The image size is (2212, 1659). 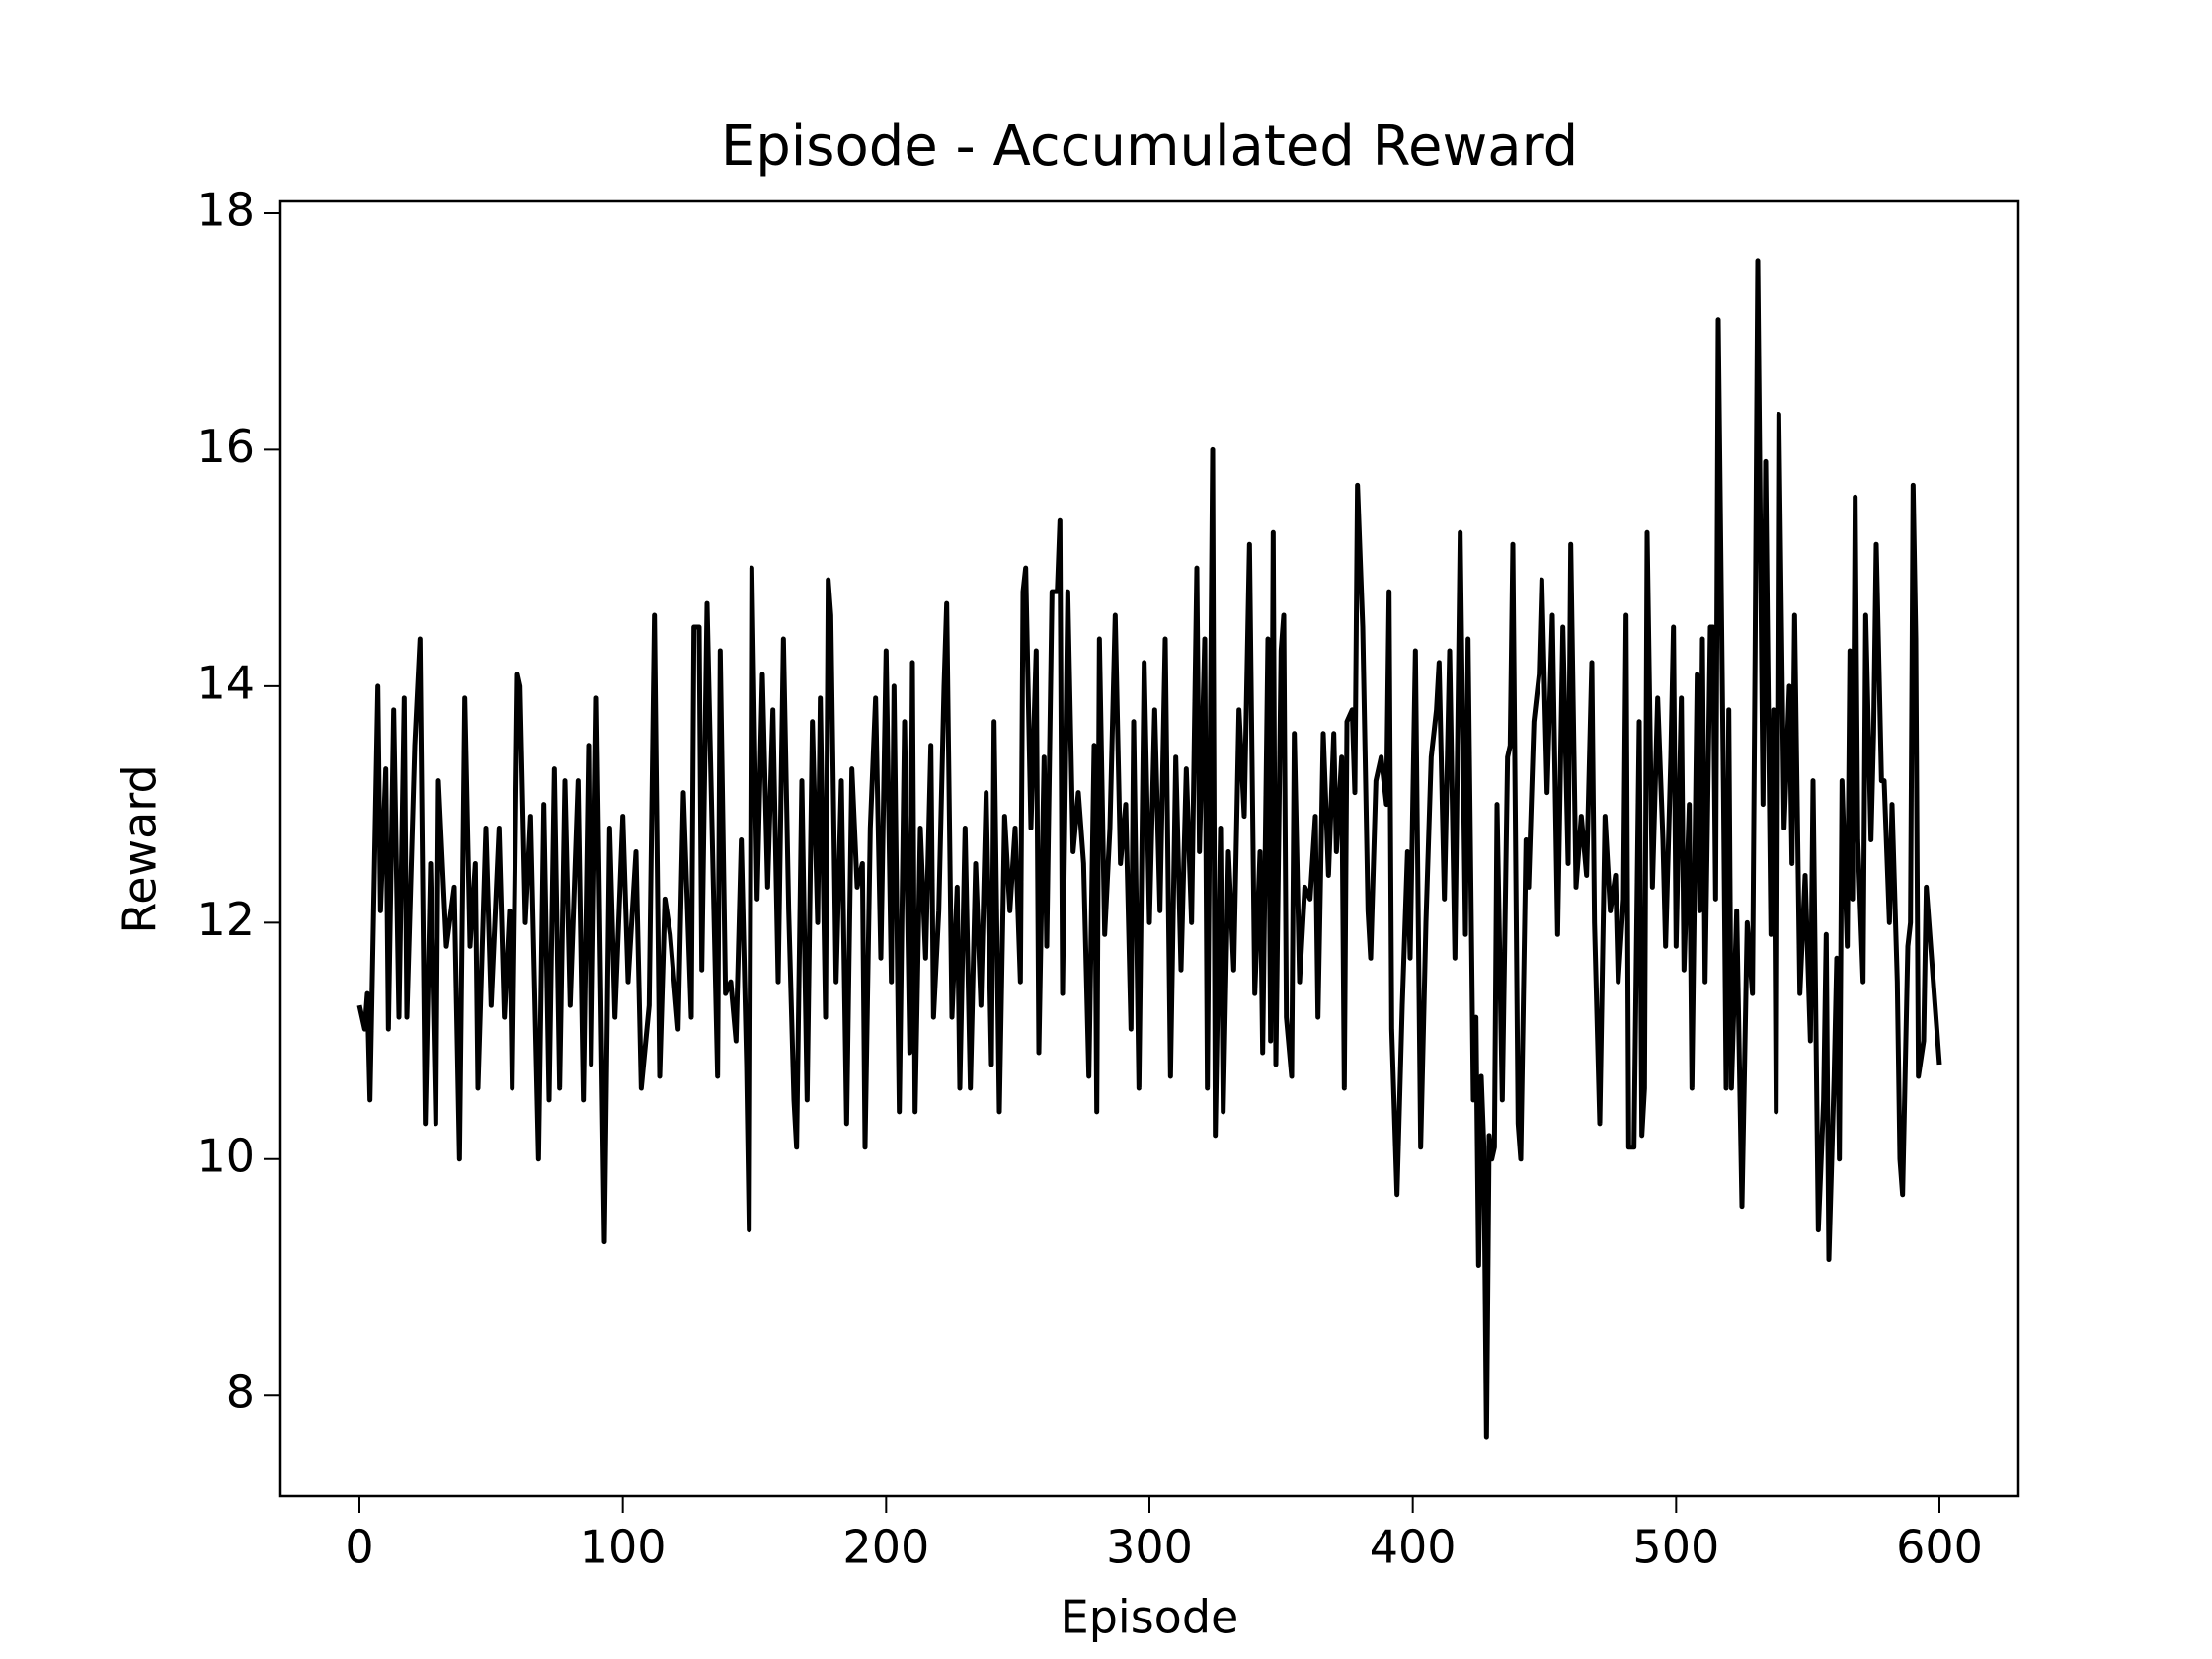 What do you see at coordinates (359, 1548) in the screenshot?
I see `x-tick-label: 0` at bounding box center [359, 1548].